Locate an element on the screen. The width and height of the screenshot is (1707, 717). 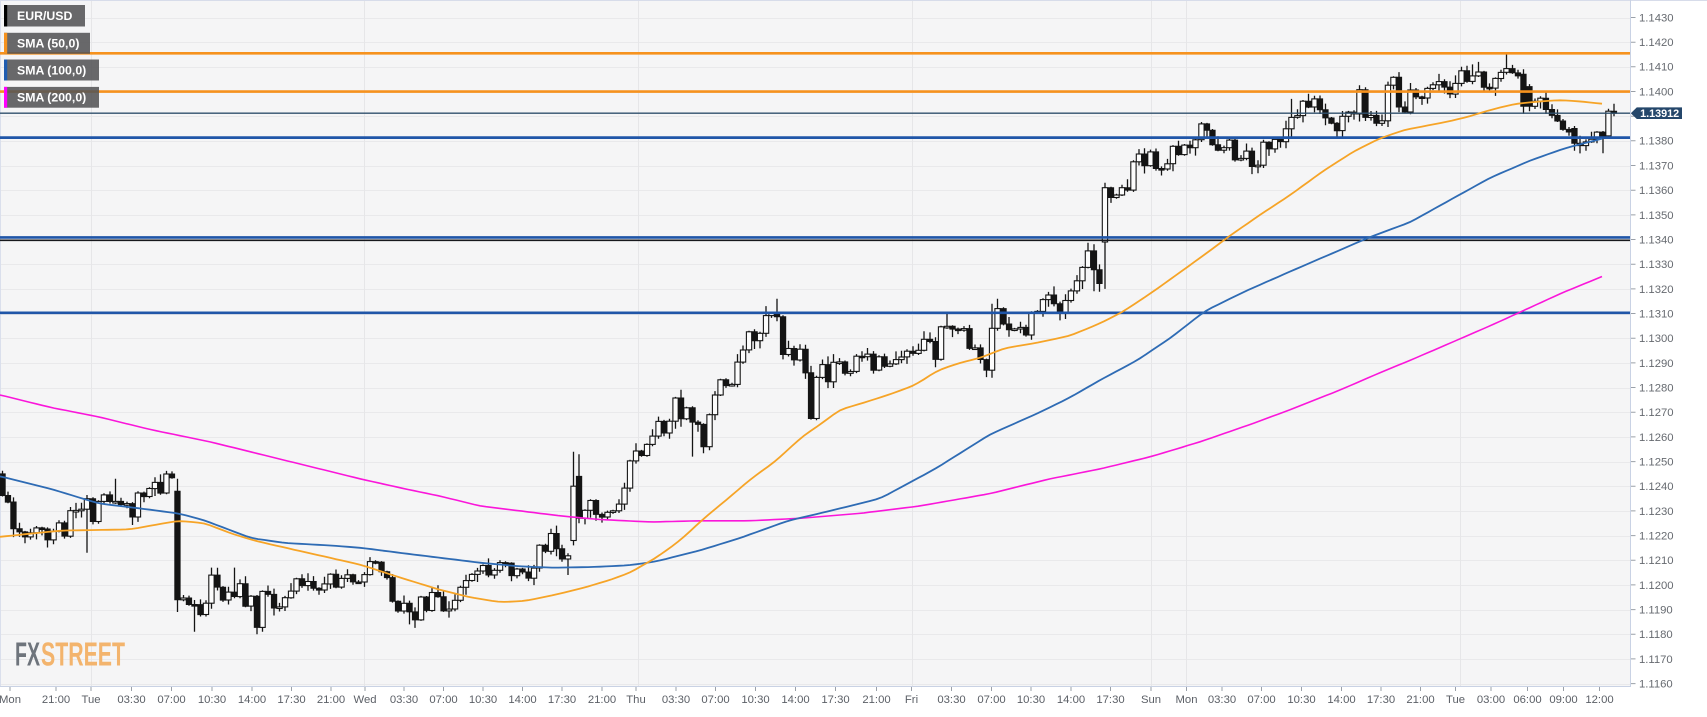
svg-text: 1.1320 is located at coordinates (1656, 290).